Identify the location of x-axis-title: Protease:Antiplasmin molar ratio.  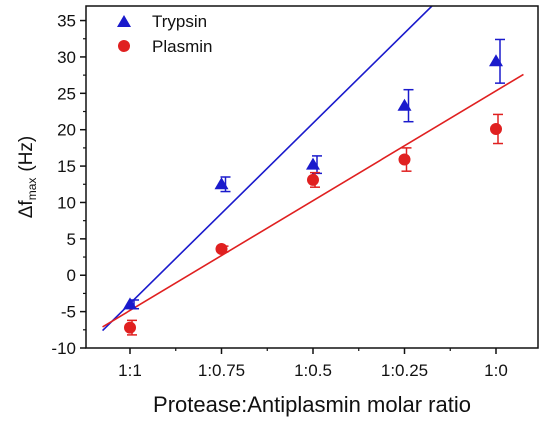
(312, 404).